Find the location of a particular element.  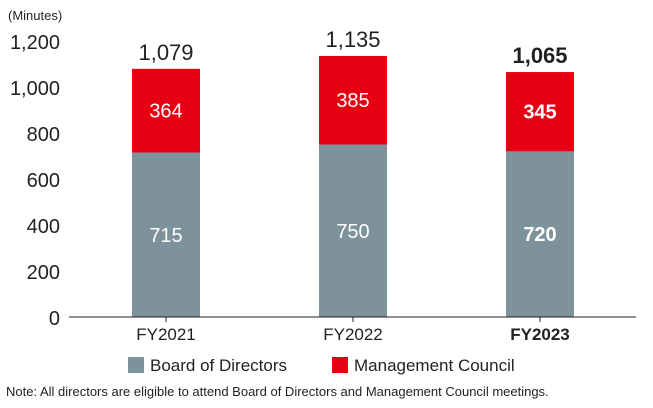

segment-value-label: 715 is located at coordinates (165, 236).